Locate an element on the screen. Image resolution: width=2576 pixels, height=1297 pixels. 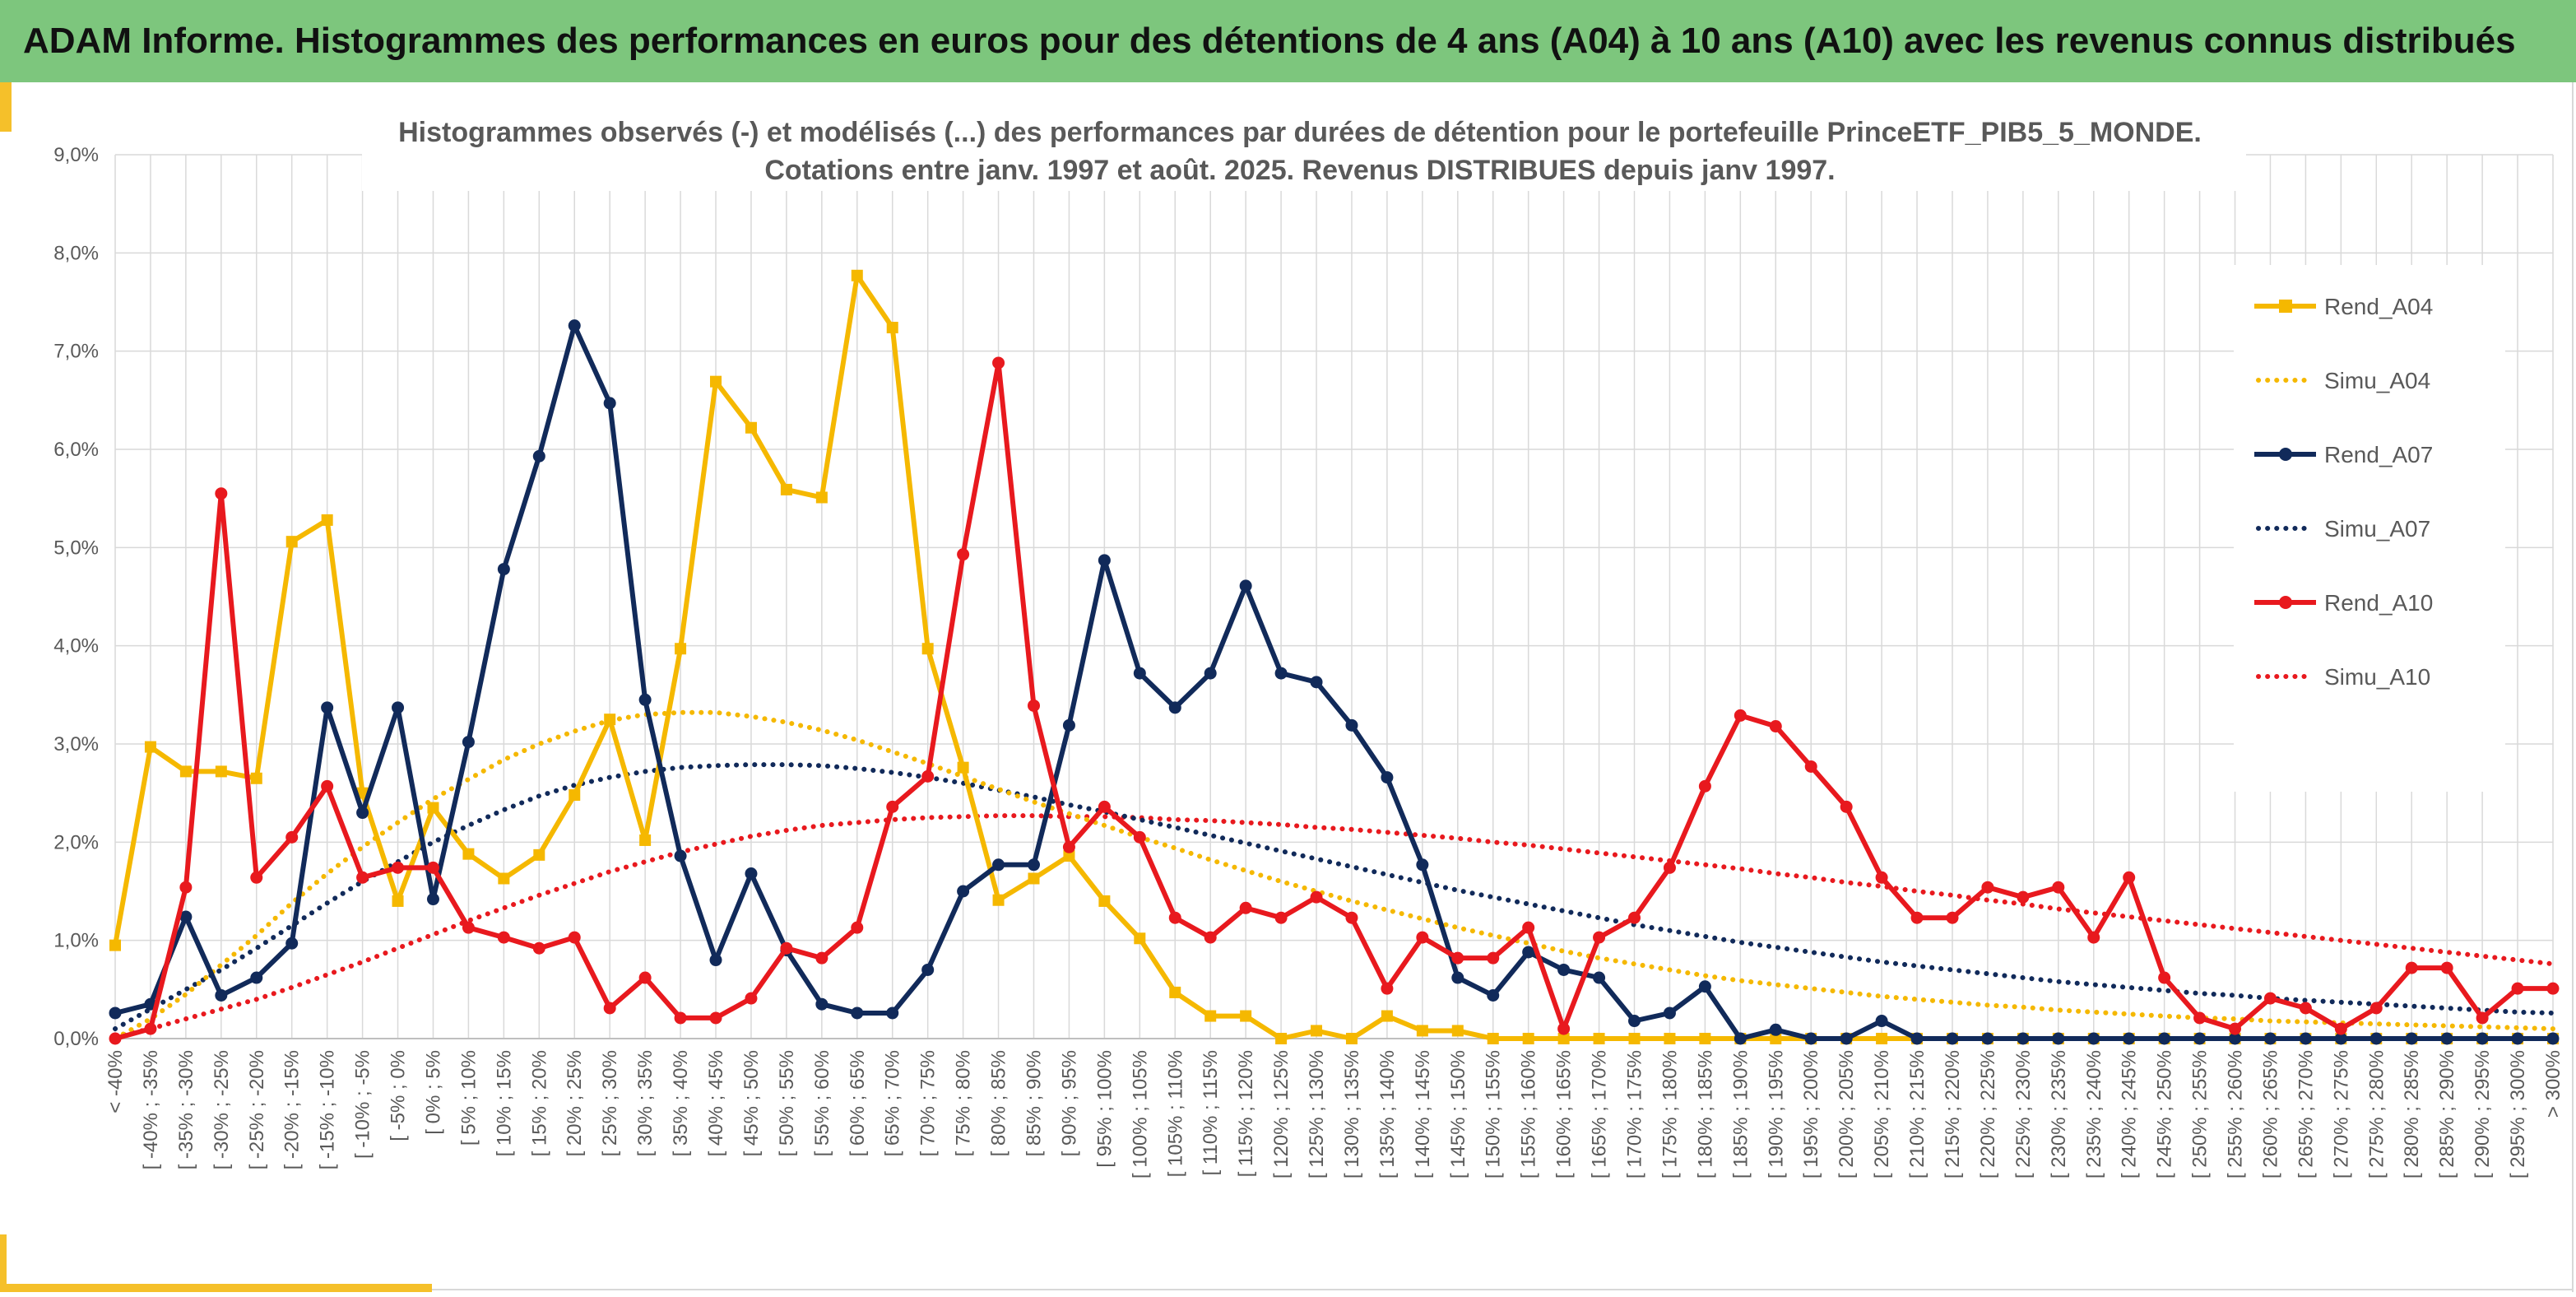
x-tick-label: [ 45% ; 50% is located at coordinates (752, 1103).